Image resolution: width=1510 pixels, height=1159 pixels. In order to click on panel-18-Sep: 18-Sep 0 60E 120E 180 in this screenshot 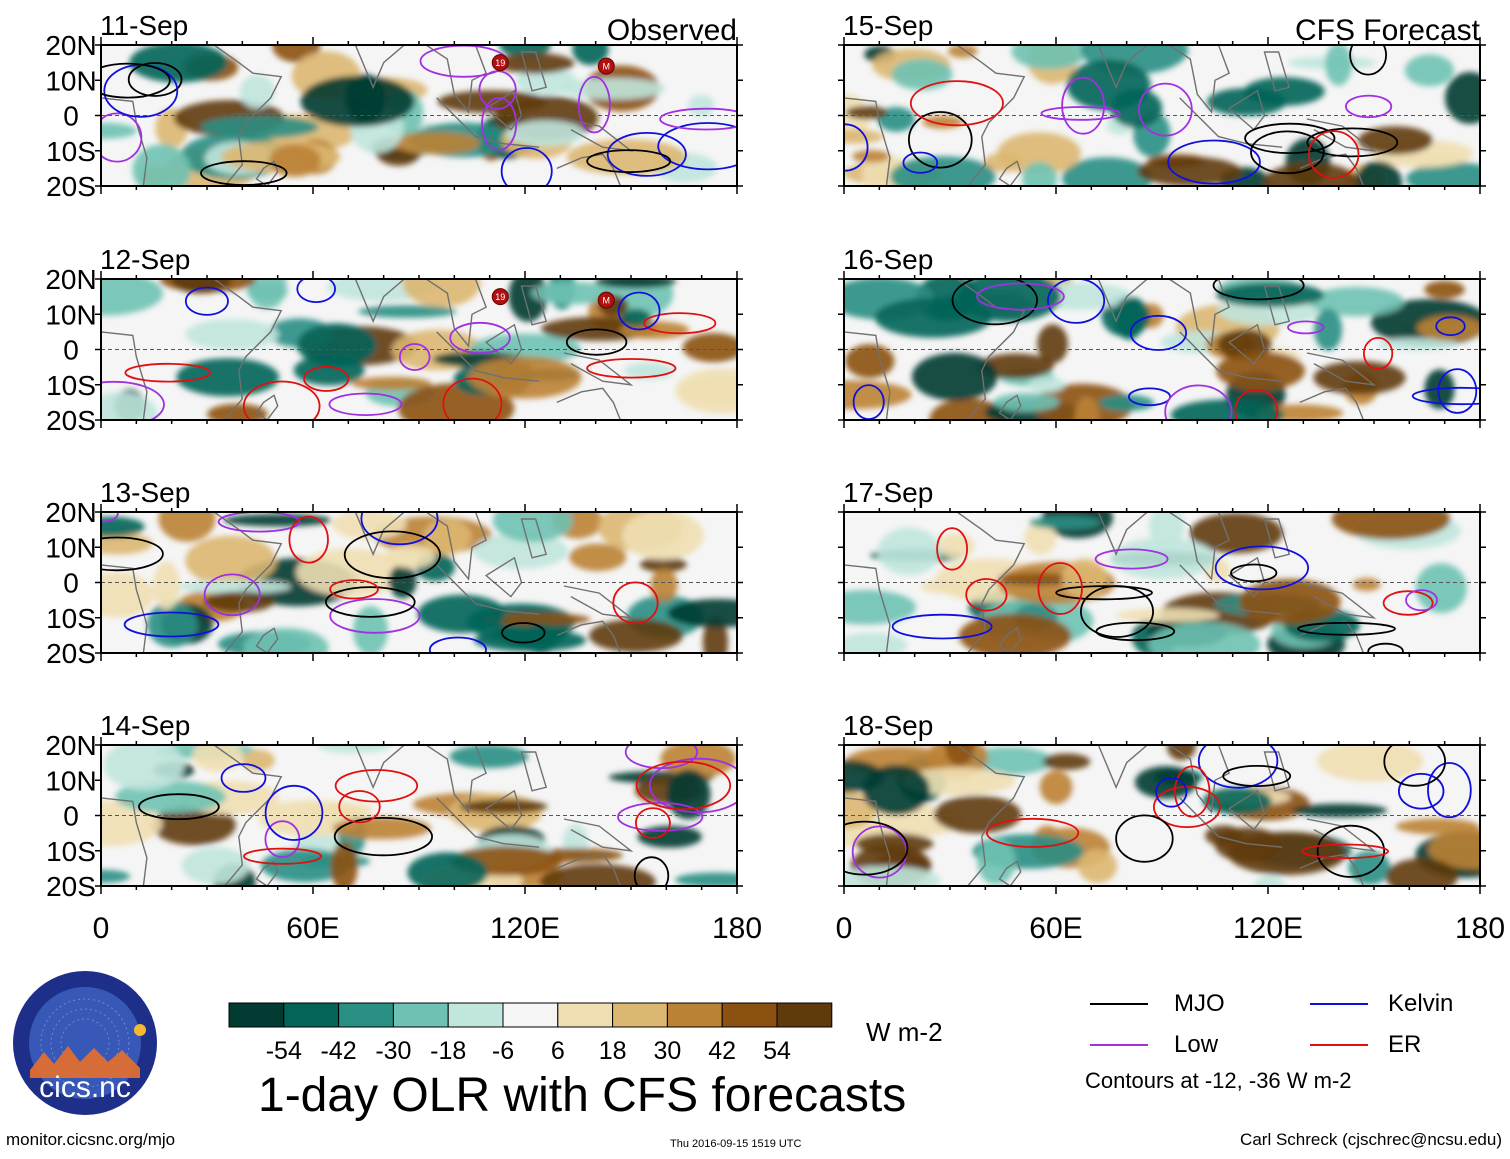, I will do `click(1170, 827)`.